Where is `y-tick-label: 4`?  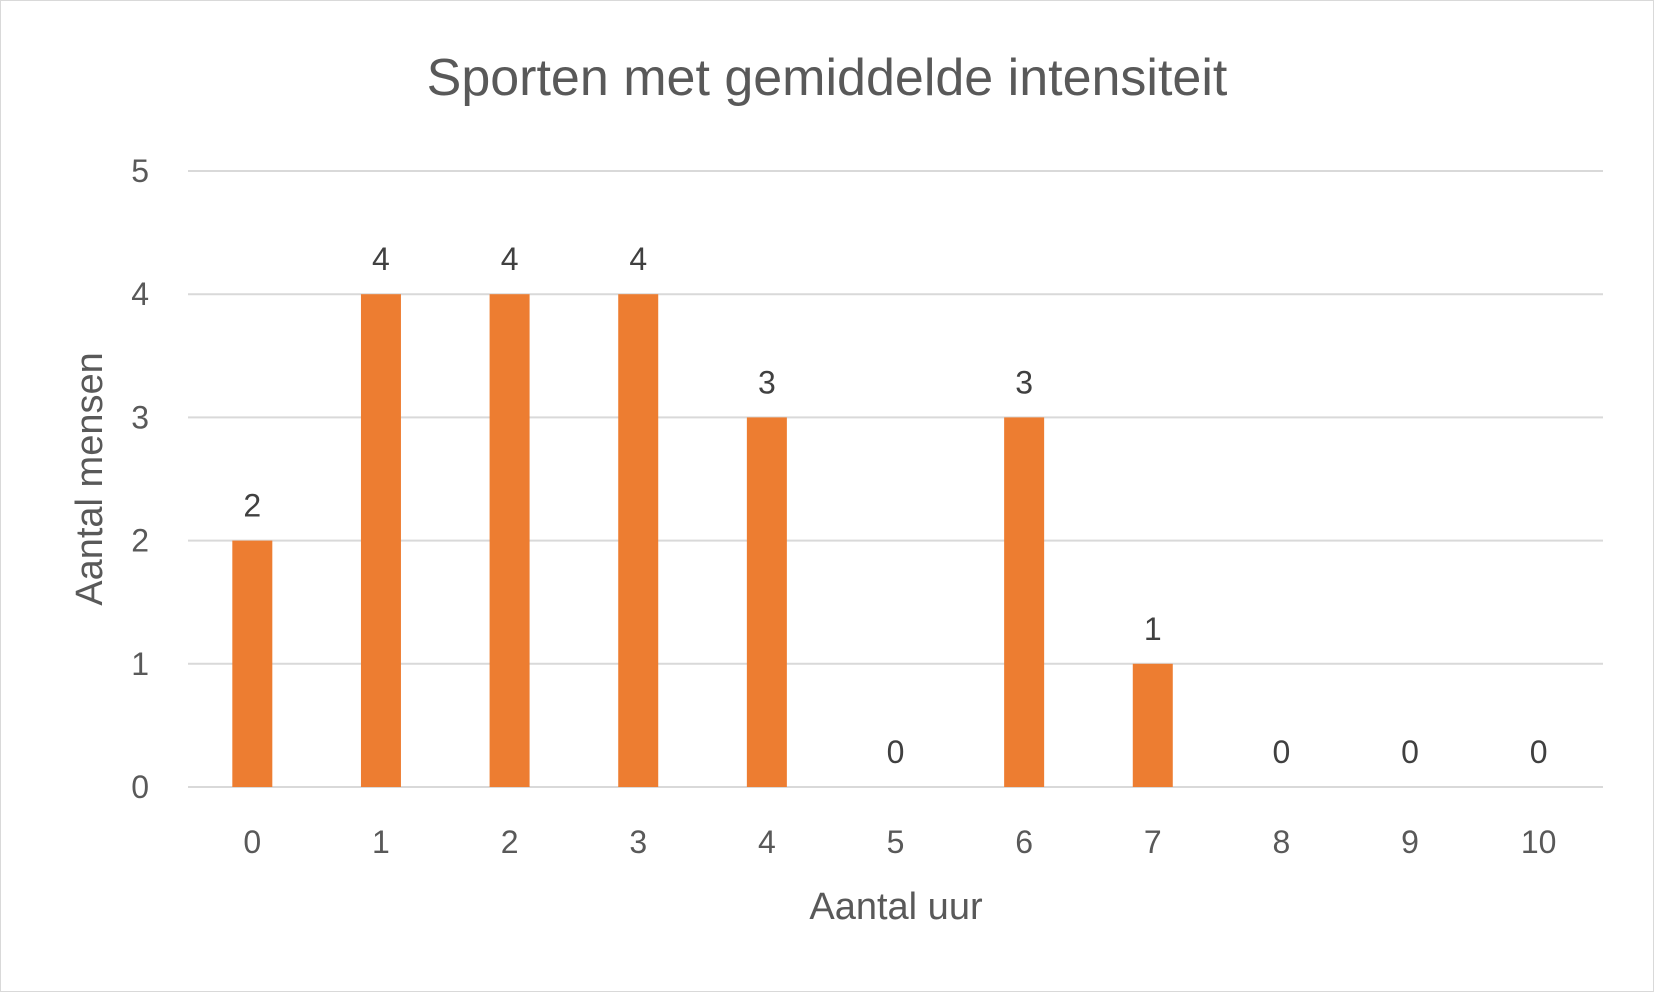 y-tick-label: 4 is located at coordinates (140, 294).